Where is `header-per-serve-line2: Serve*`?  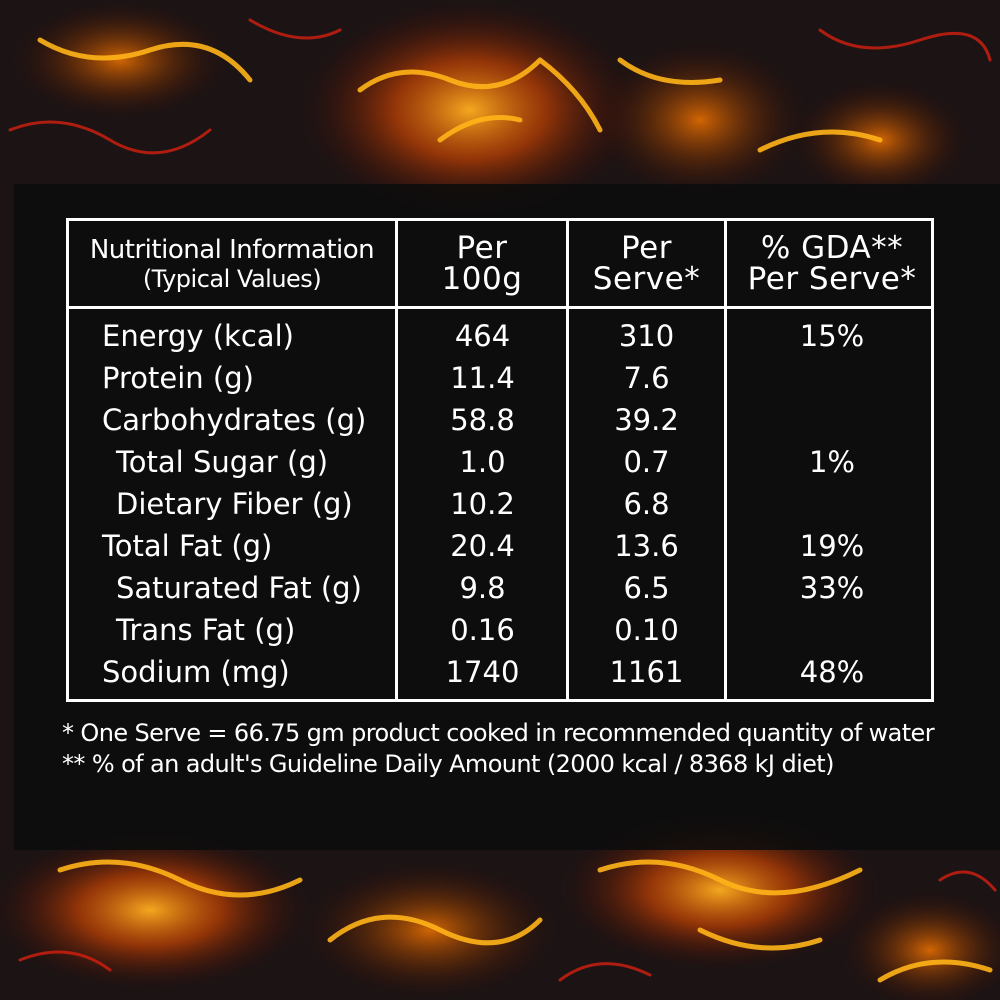 header-per-serve-line2: Serve* is located at coordinates (646, 278).